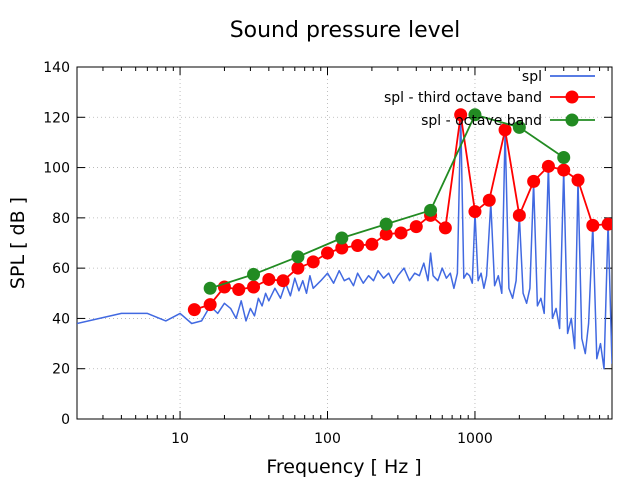  I want to click on y-tick-label: 140, so click(56, 68).